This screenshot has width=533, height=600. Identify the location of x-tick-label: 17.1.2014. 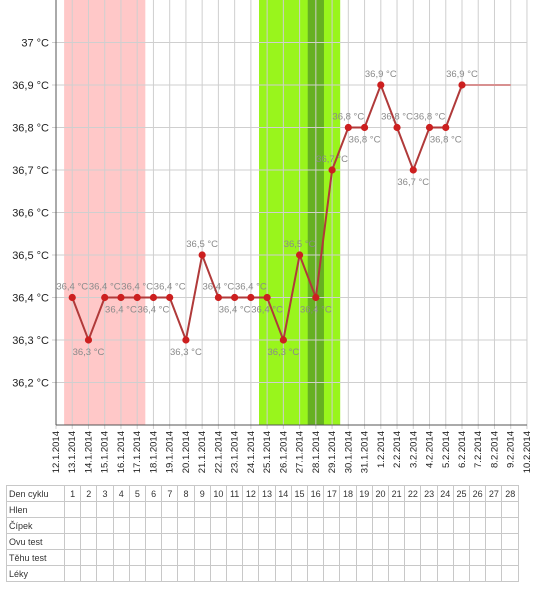
(137, 452).